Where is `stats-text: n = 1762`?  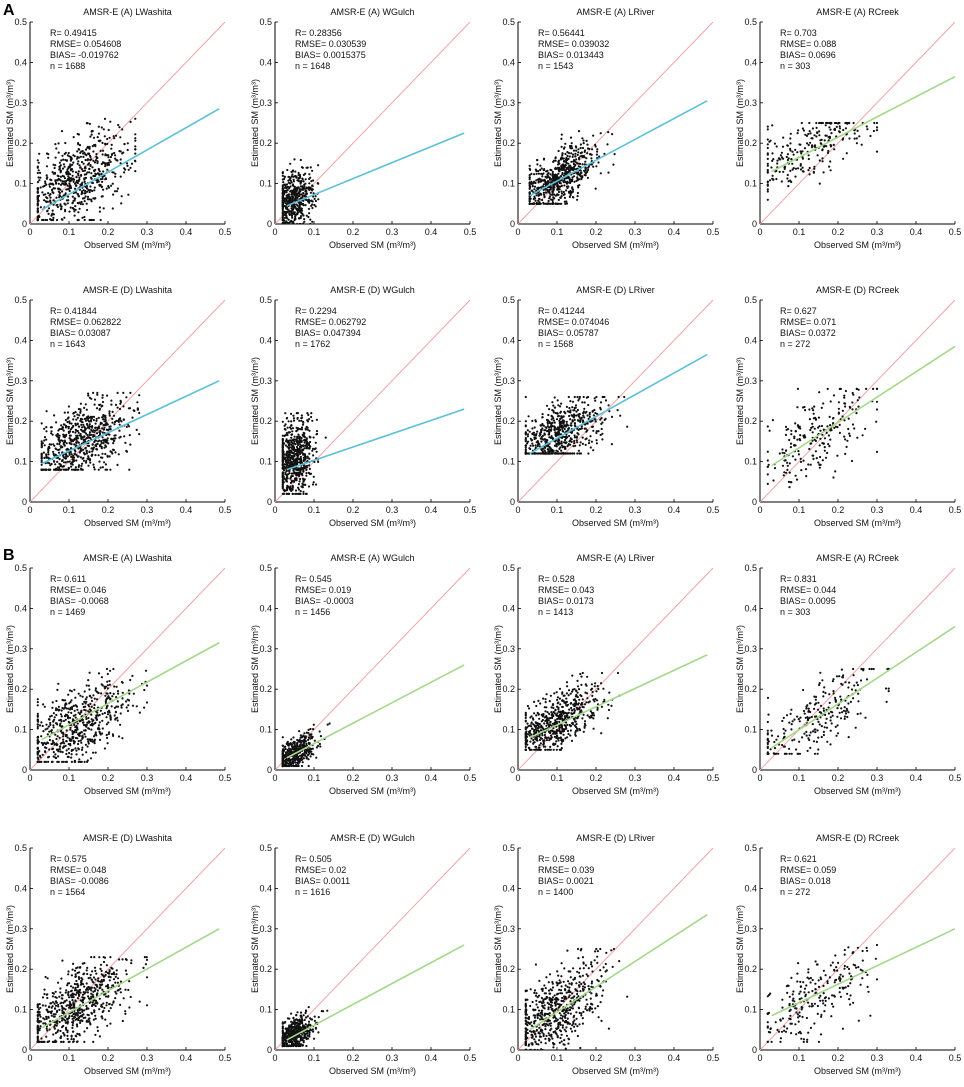 stats-text: n = 1762 is located at coordinates (312, 344).